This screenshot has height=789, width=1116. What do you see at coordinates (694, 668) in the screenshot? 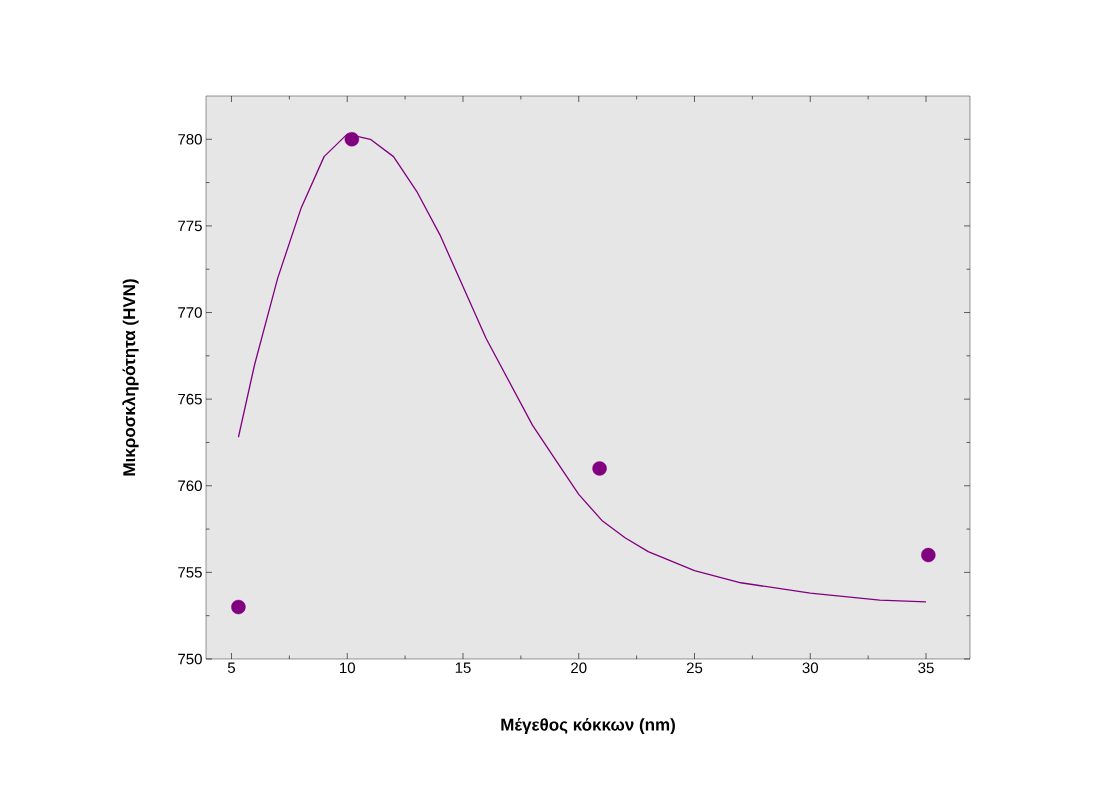
I see `x-tick-label: 25` at bounding box center [694, 668].